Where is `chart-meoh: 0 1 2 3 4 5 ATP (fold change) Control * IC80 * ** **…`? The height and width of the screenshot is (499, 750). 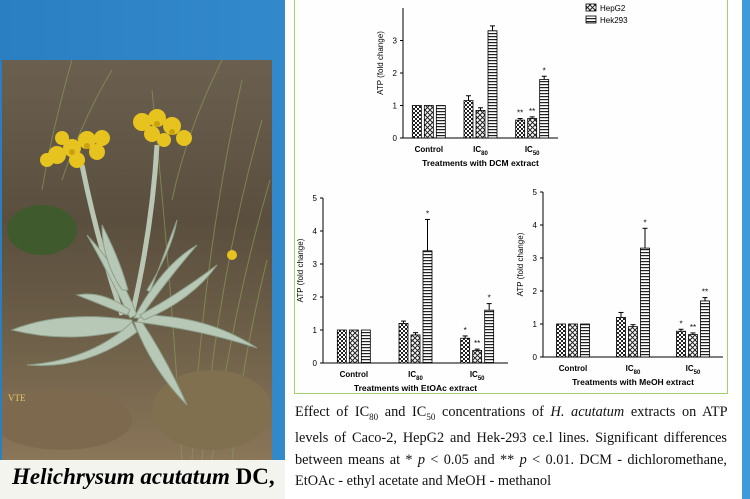
chart-meoh: 0 1 2 3 4 5 ATP (fold change) Control * IC80 * ** **… is located at coordinates (625, 297).